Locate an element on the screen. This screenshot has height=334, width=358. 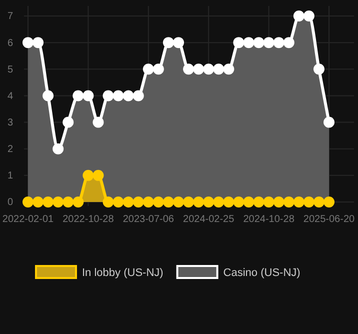
x-tick-label: 2024-02-25 is located at coordinates (209, 220).